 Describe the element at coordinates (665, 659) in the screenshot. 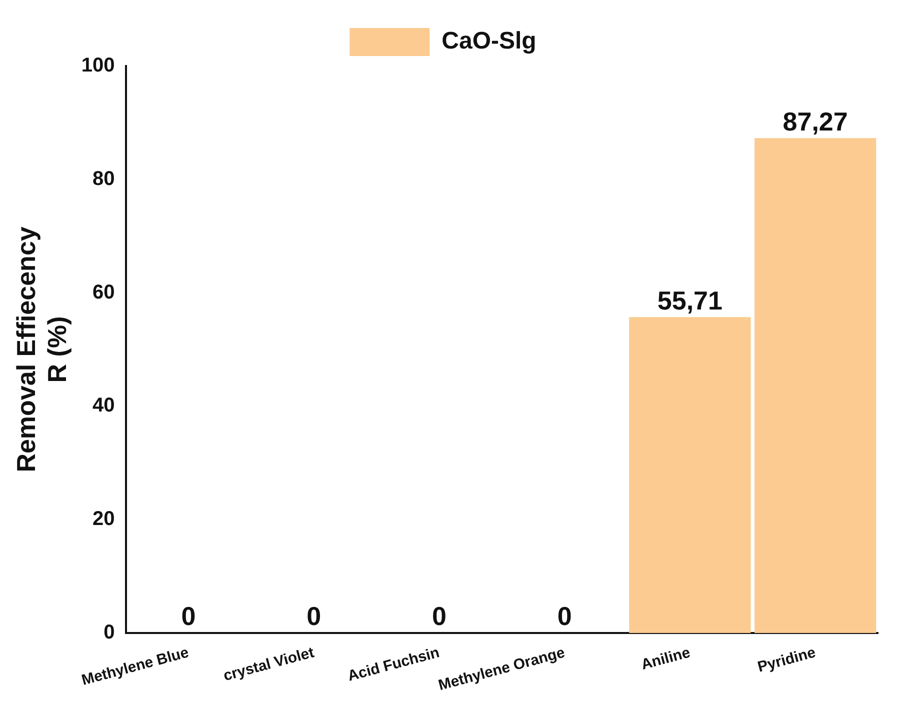

I see `x-tick-label: Aniline` at that location.